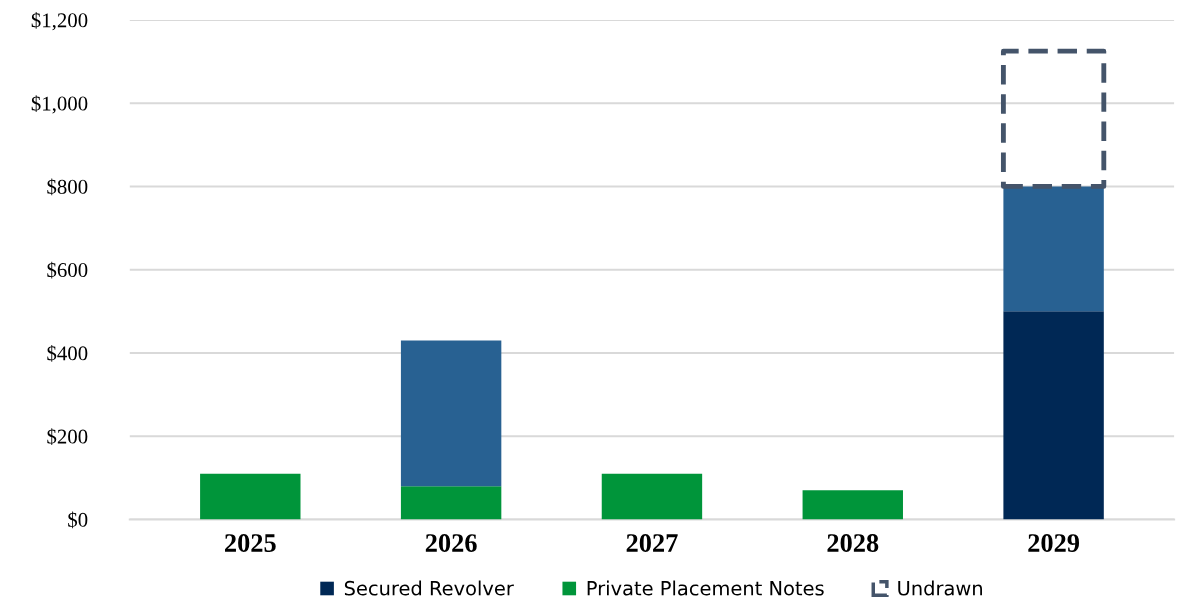  What do you see at coordinates (67, 437) in the screenshot?
I see `y-tick-label: $200` at bounding box center [67, 437].